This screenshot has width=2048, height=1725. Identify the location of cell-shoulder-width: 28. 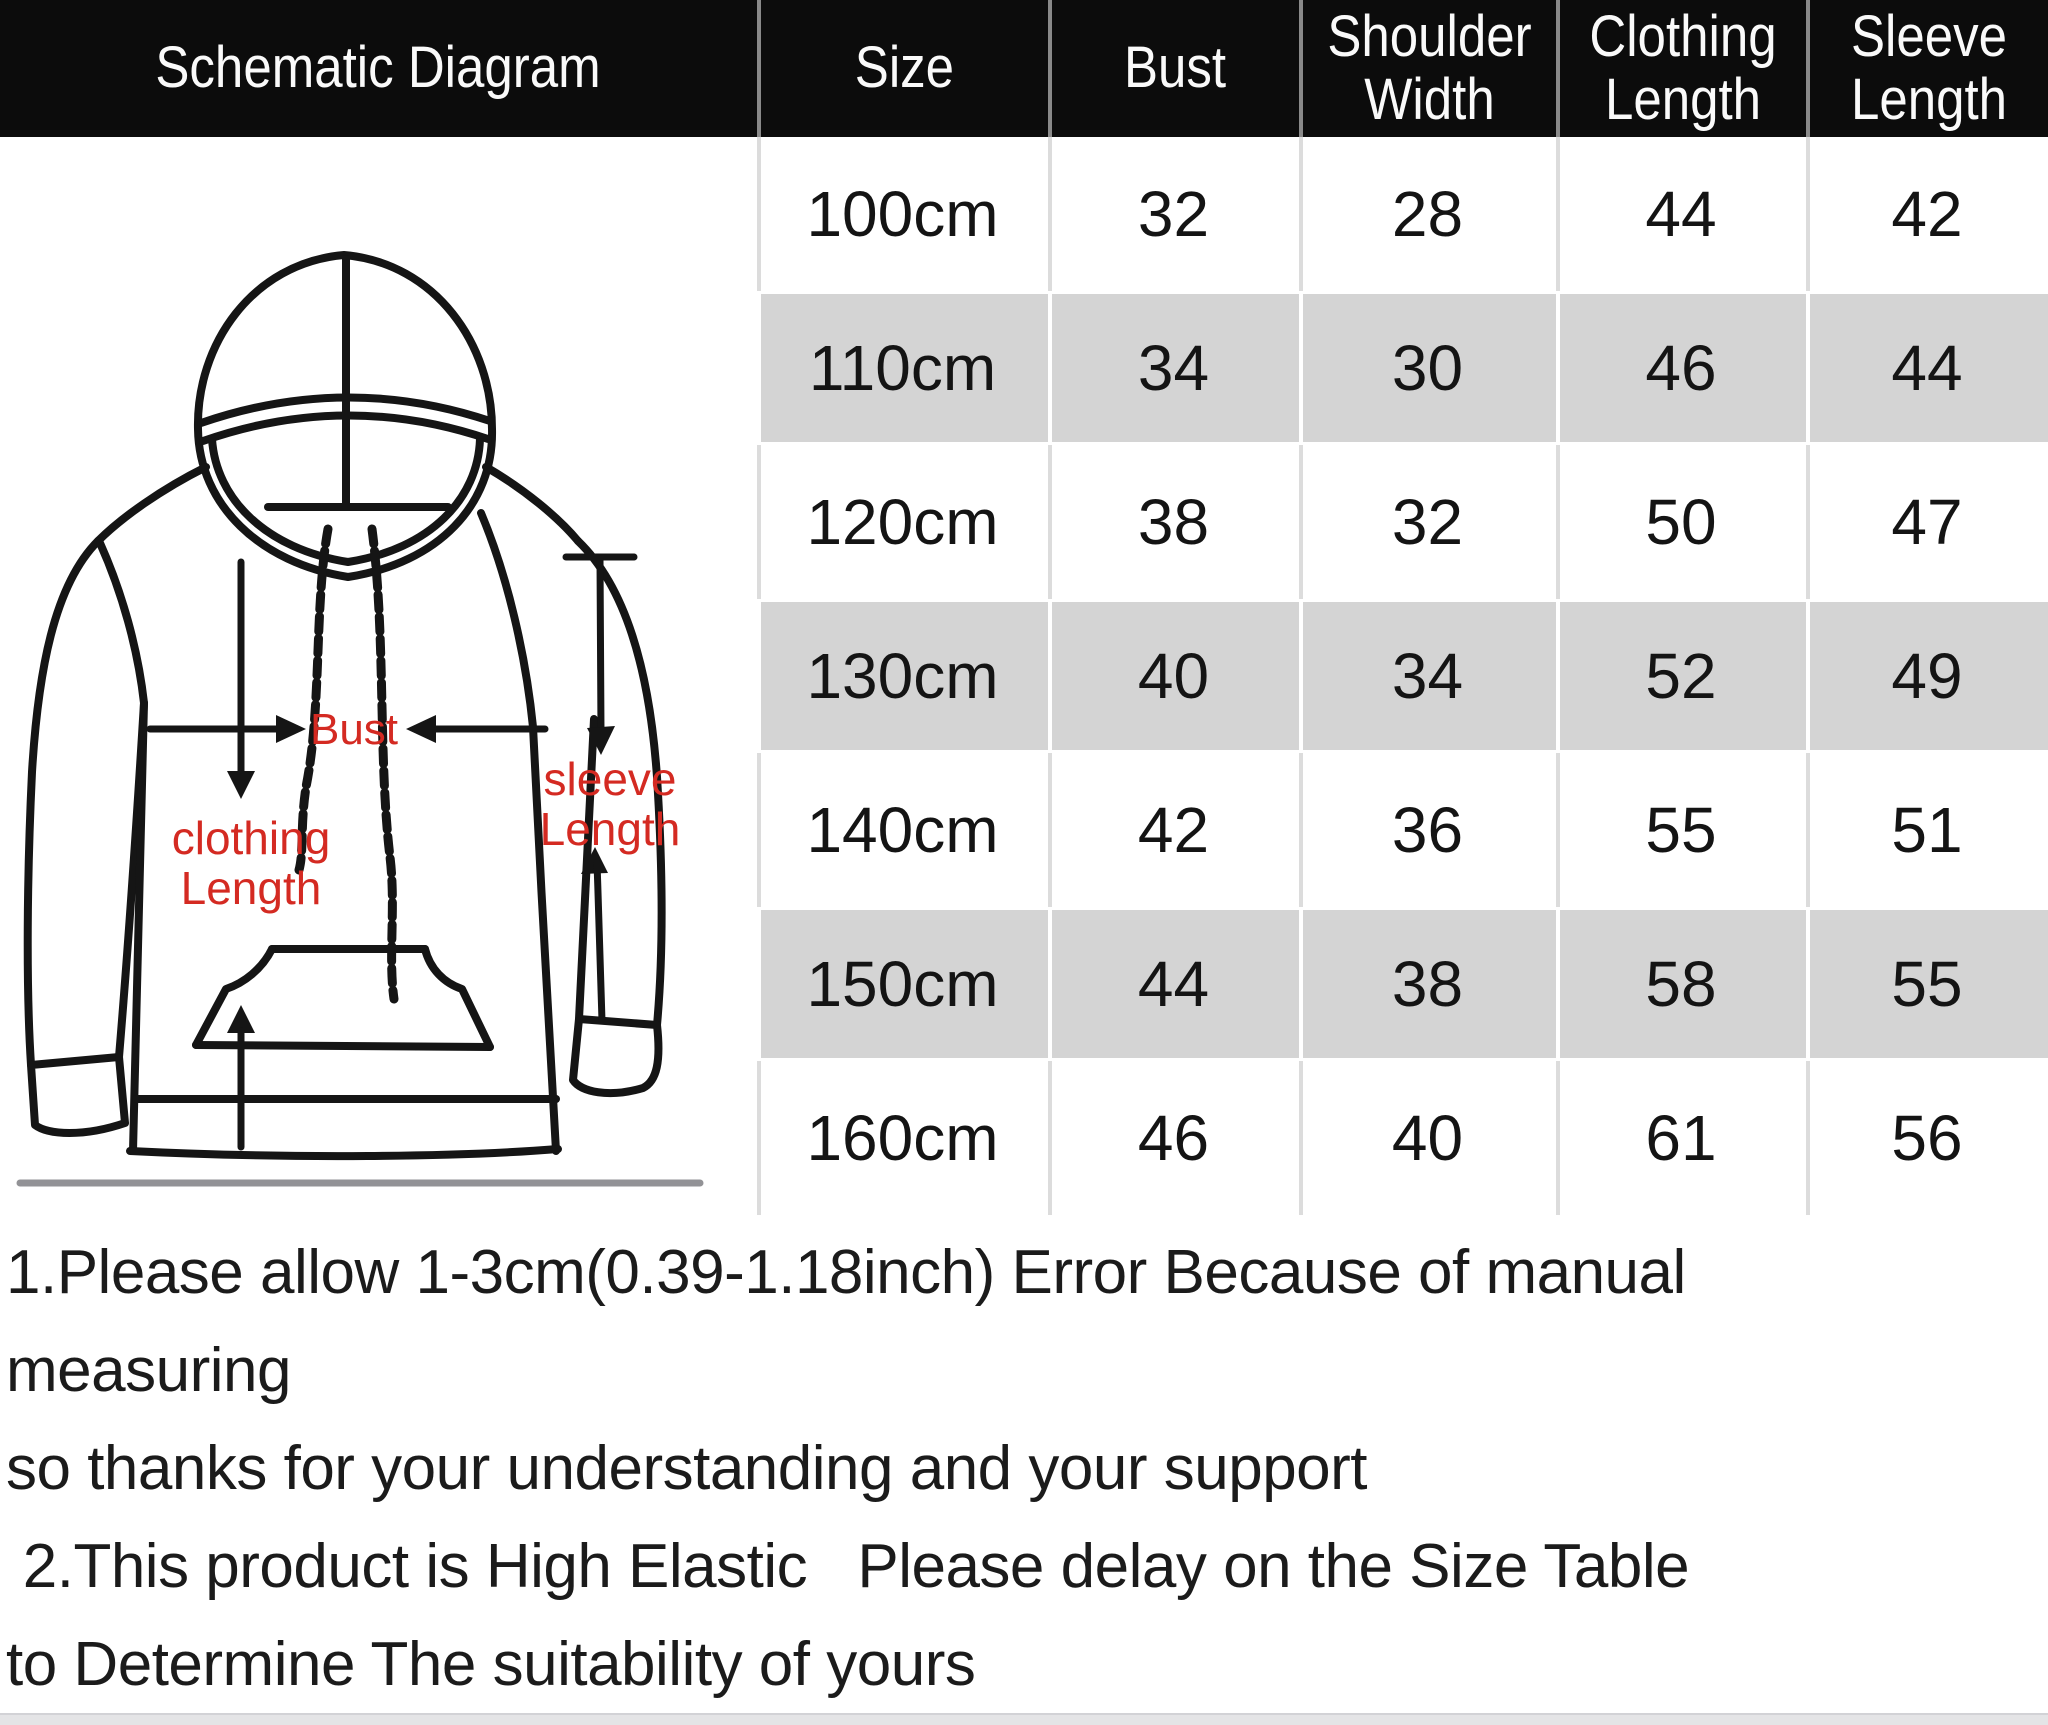
(1427, 214).